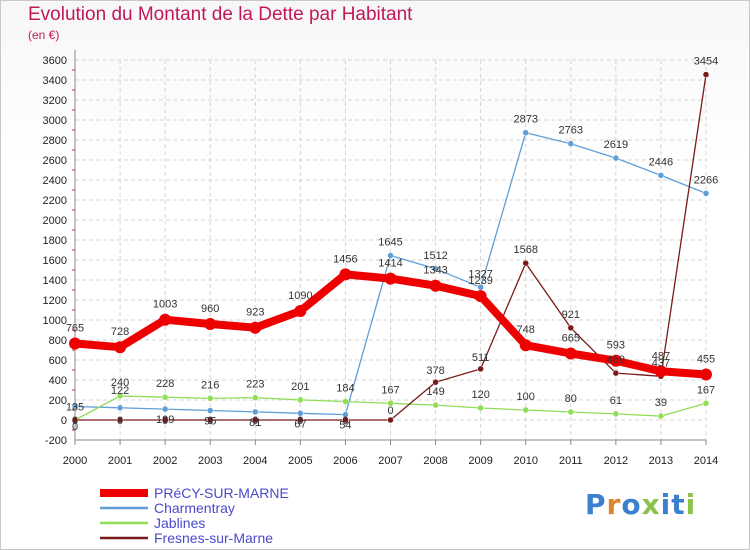 This screenshot has height=550, width=750. What do you see at coordinates (525, 250) in the screenshot?
I see `data-label: 1568` at bounding box center [525, 250].